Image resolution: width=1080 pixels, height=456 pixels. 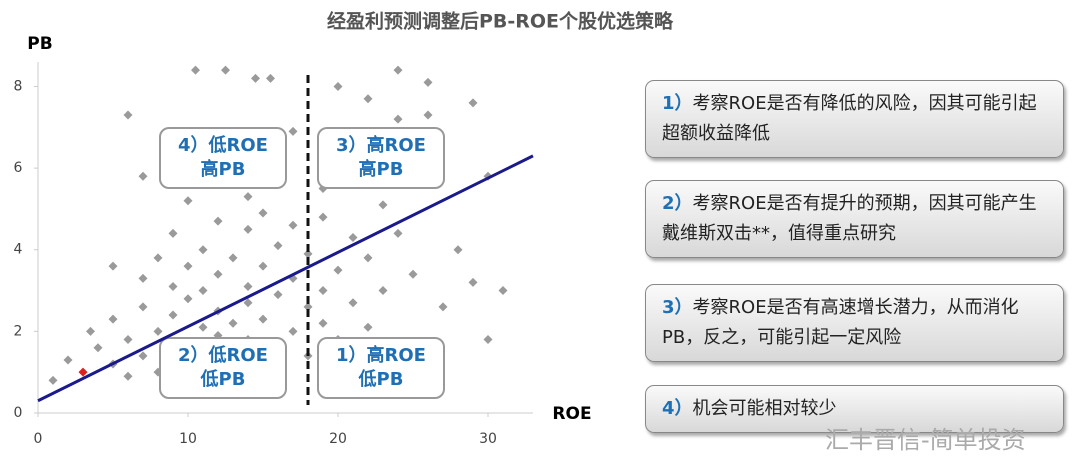 I want to click on note-text: 考察ROE是否有提升的预期，因其可能产生戴维斯双击**，值得重点研究, so click(x=849, y=218).